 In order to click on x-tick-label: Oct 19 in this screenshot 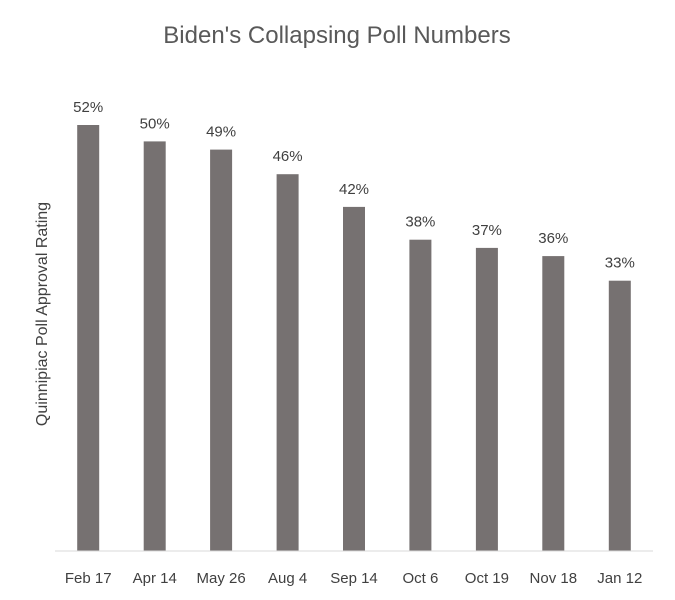, I will do `click(487, 578)`.